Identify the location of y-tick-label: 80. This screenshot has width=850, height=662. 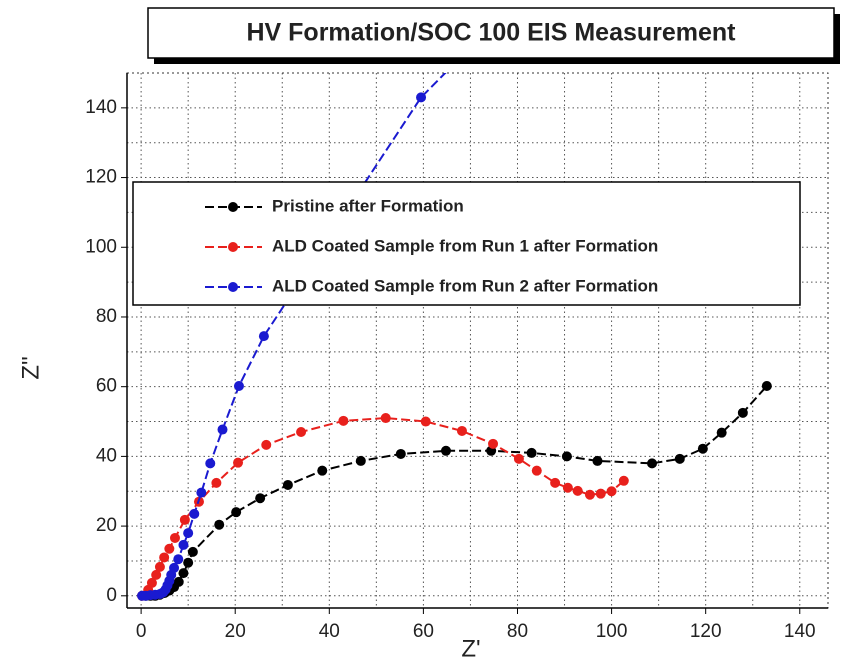
(106, 316).